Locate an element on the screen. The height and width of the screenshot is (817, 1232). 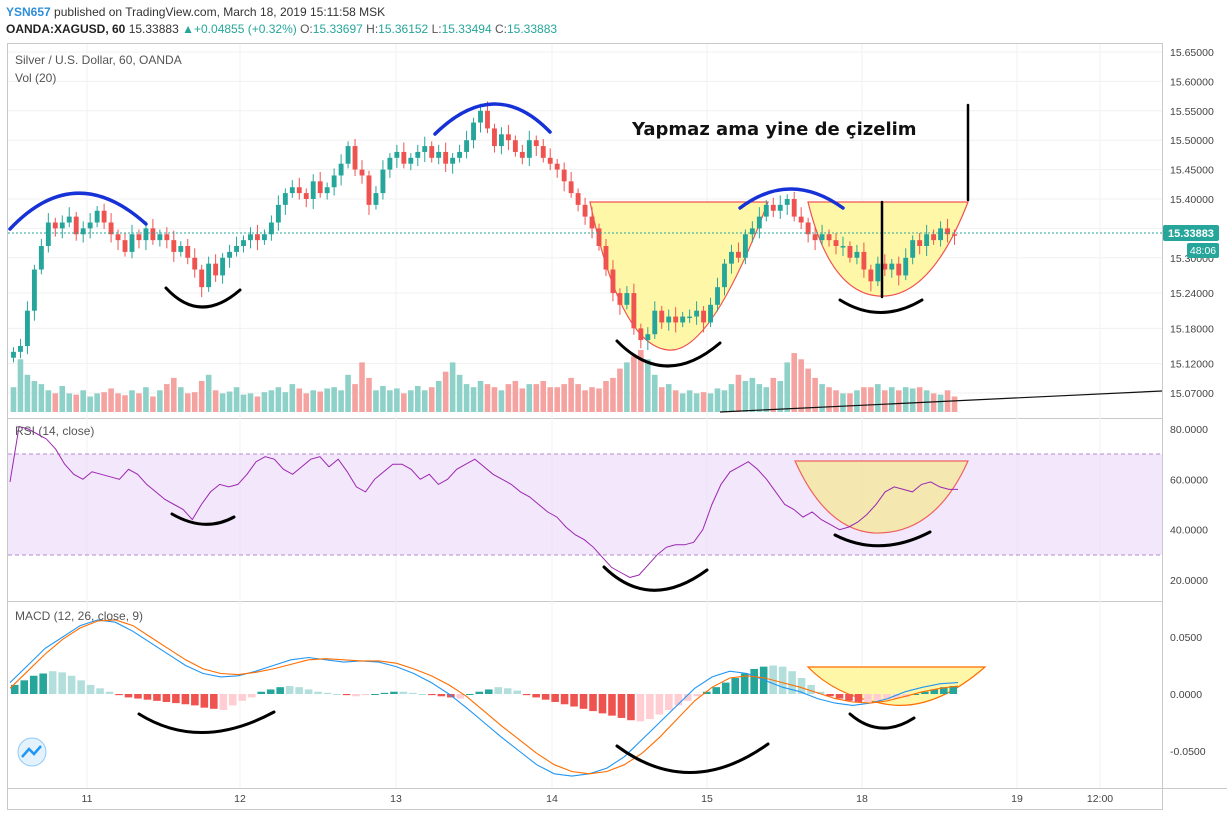
trend-line is located at coordinates (941, 401).